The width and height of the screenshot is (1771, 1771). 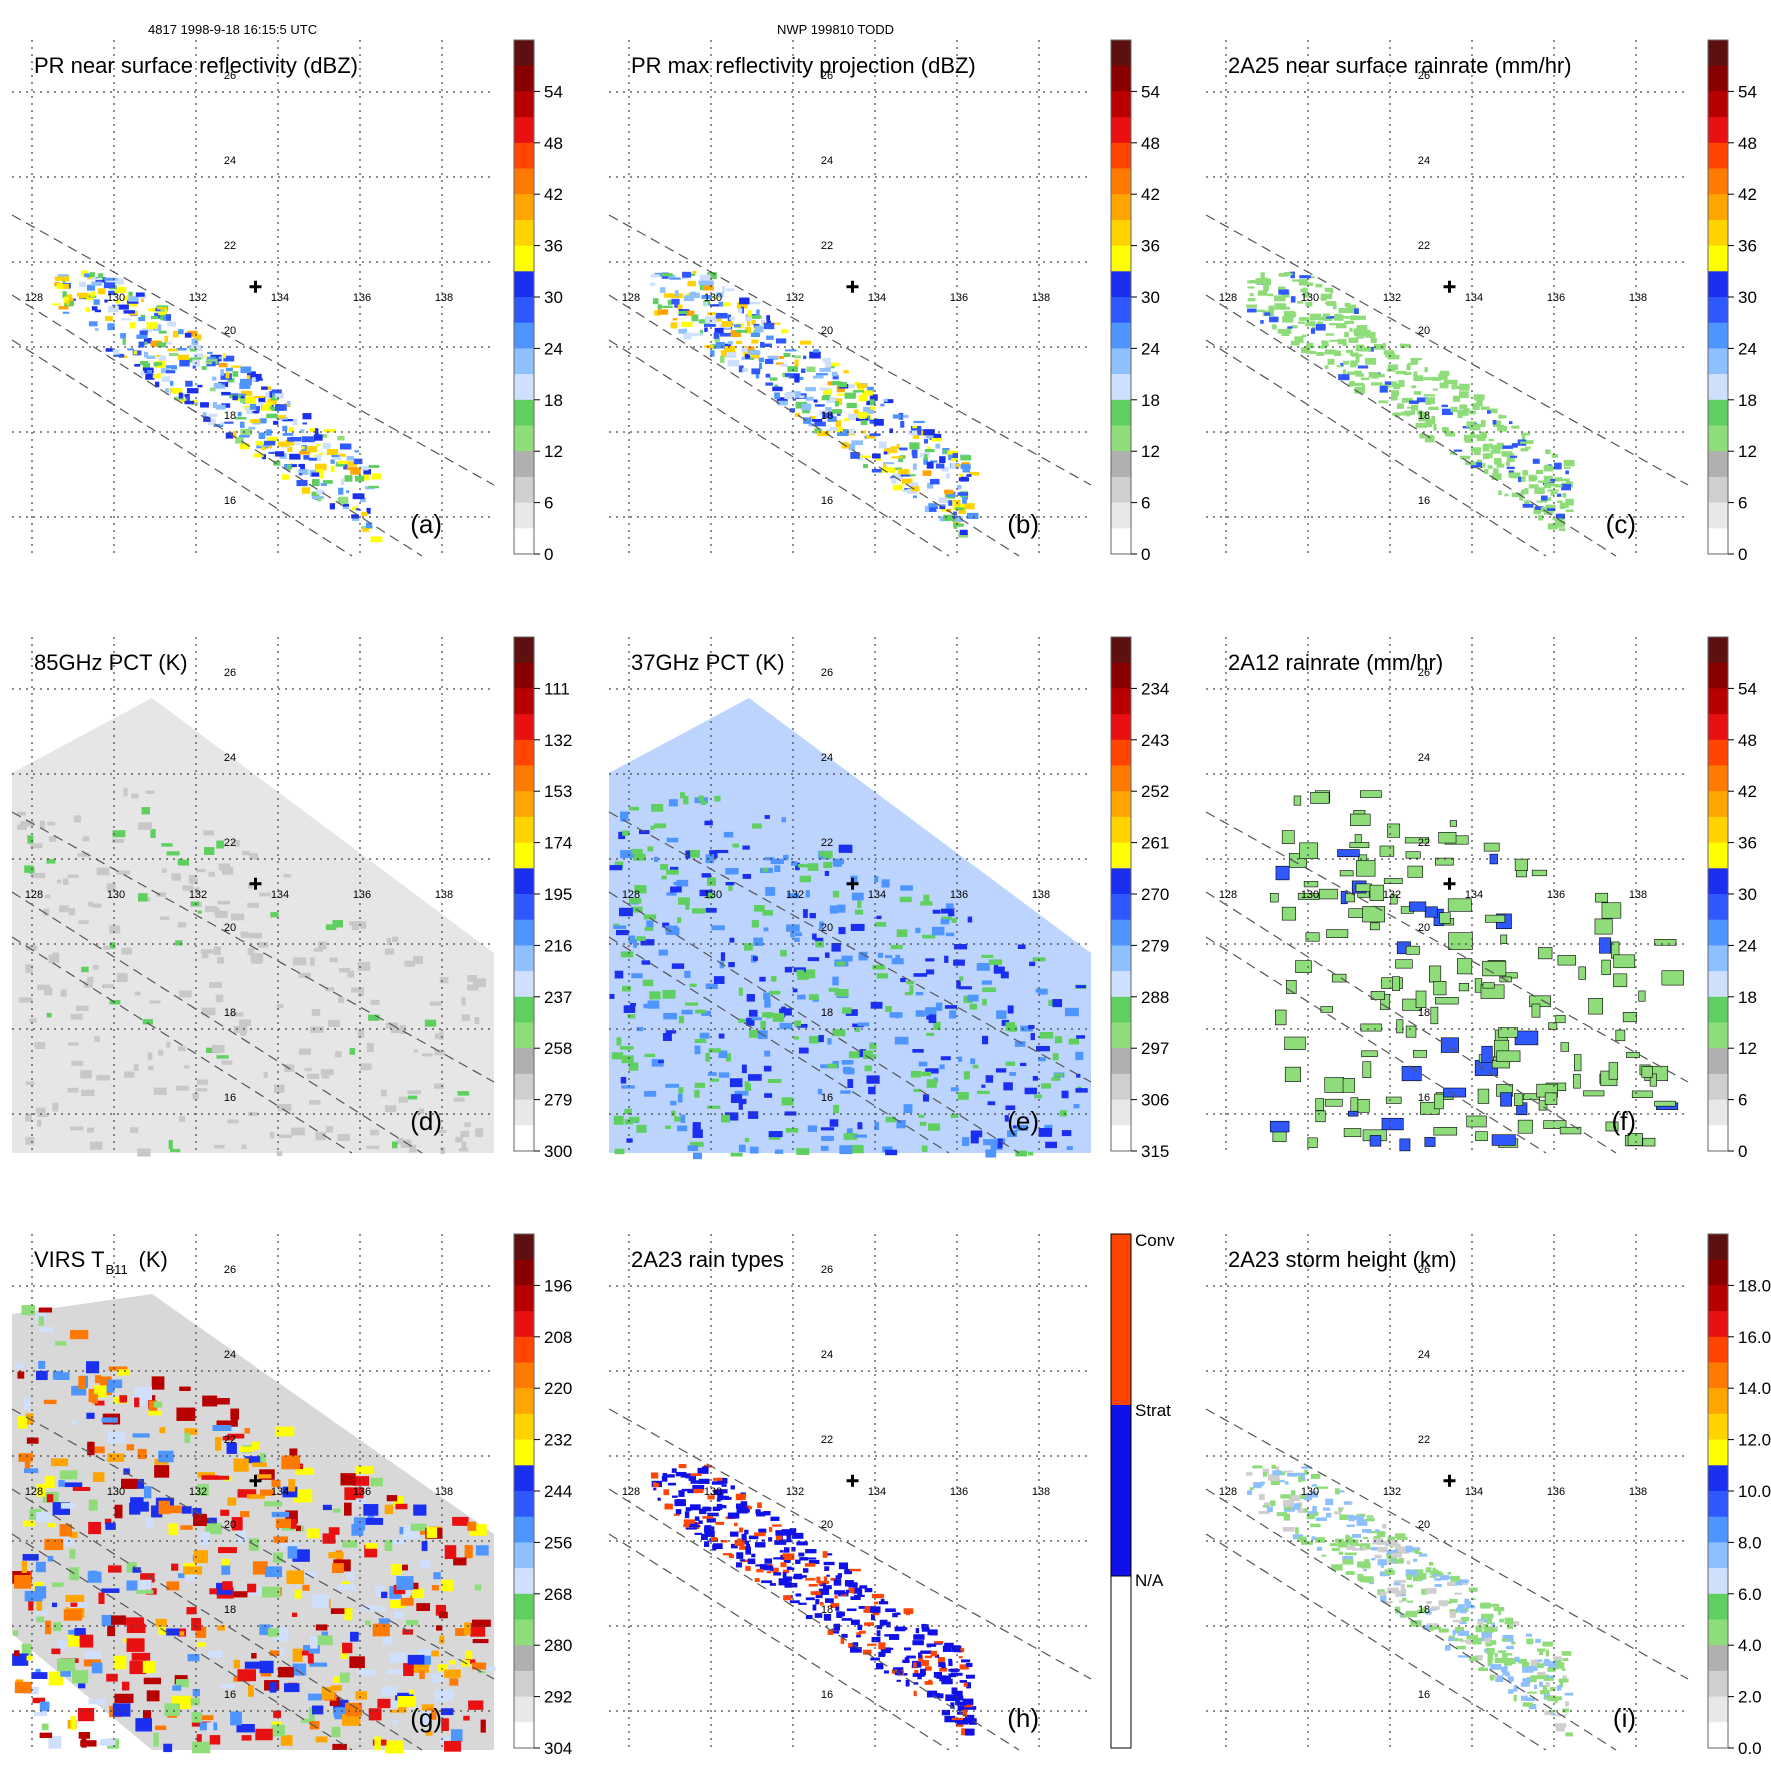 What do you see at coordinates (558, 791) in the screenshot?
I see `colorbar-tick-label: 153` at bounding box center [558, 791].